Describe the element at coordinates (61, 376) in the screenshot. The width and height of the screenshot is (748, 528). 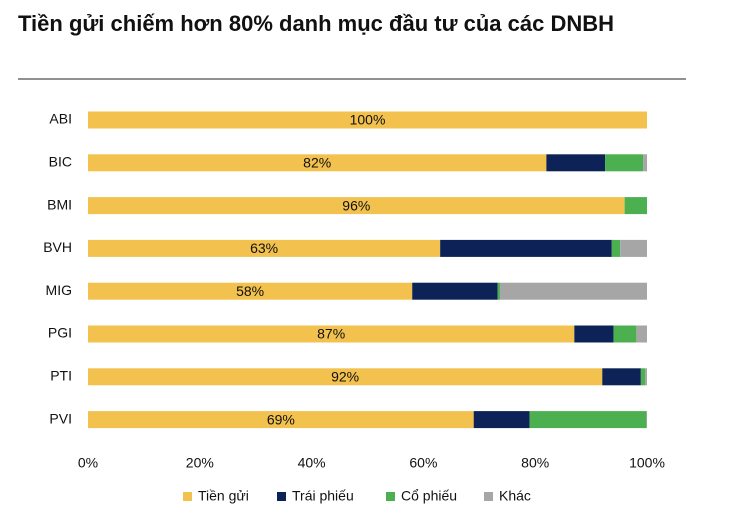
I see `y-tick-label: PTI` at that location.